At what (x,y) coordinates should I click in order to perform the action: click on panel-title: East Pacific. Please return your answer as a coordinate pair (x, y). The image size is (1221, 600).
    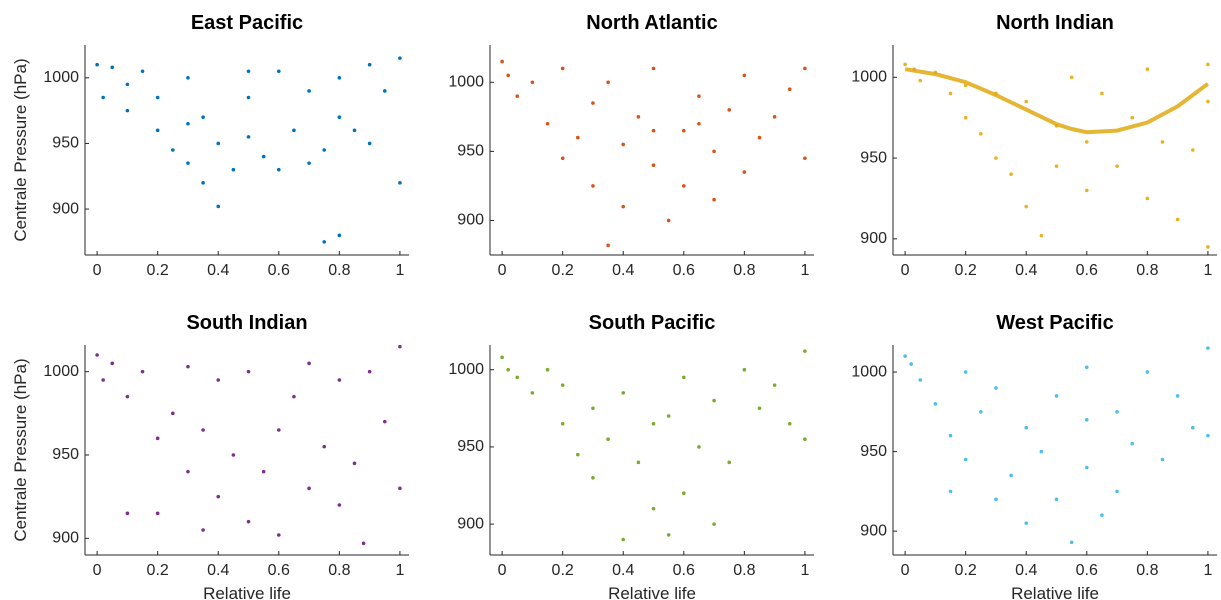
    Looking at the image, I should click on (247, 23).